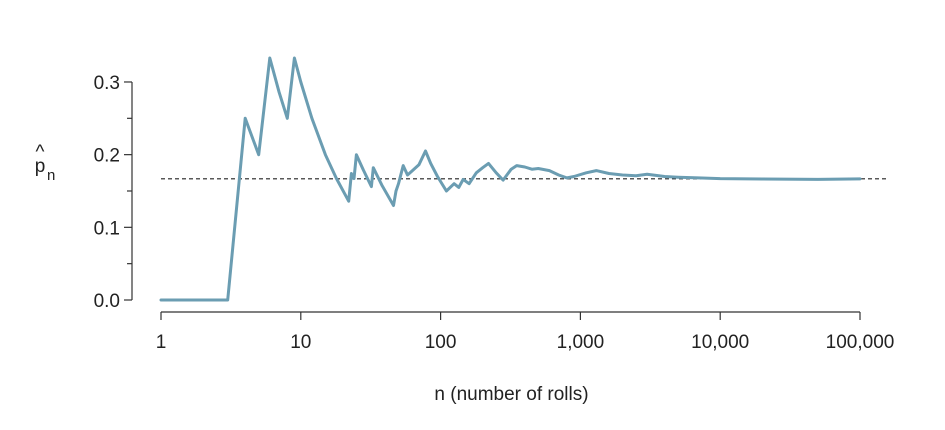 The height and width of the screenshot is (430, 945). Describe the element at coordinates (107, 83) in the screenshot. I see `y-tick-label: 0.3` at that location.